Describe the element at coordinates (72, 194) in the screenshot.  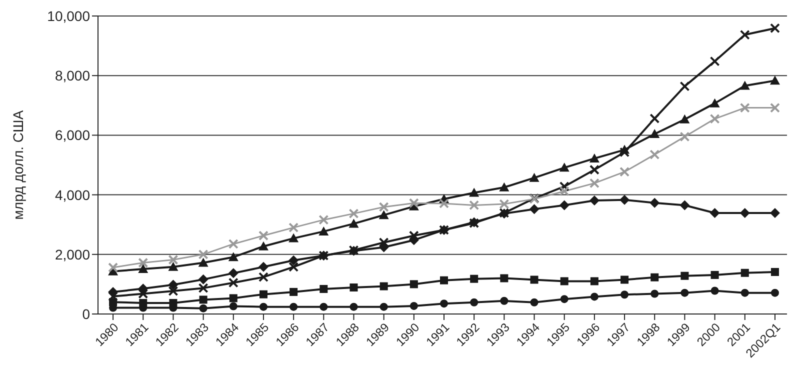
I see `y-tick-label: 4,000` at that location.